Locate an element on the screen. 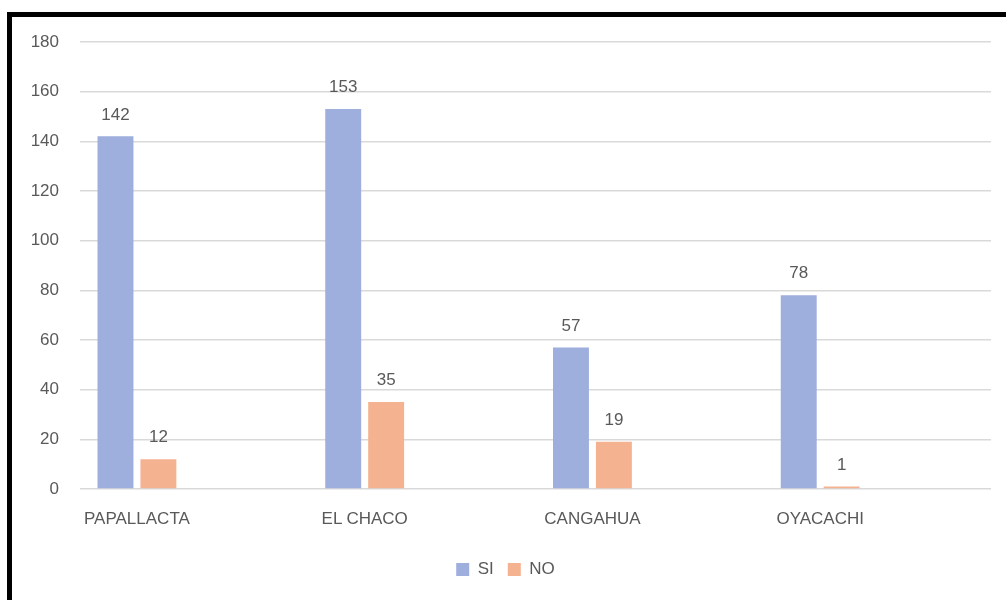 The image size is (1006, 600). data-label: 57 is located at coordinates (571, 325).